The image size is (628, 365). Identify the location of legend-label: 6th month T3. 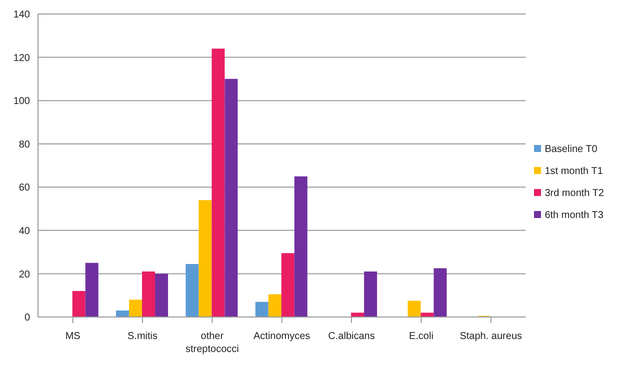
(574, 215).